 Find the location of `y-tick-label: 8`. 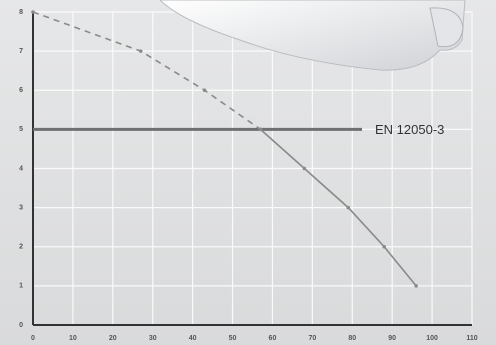

y-tick-label: 8 is located at coordinates (21, 12).